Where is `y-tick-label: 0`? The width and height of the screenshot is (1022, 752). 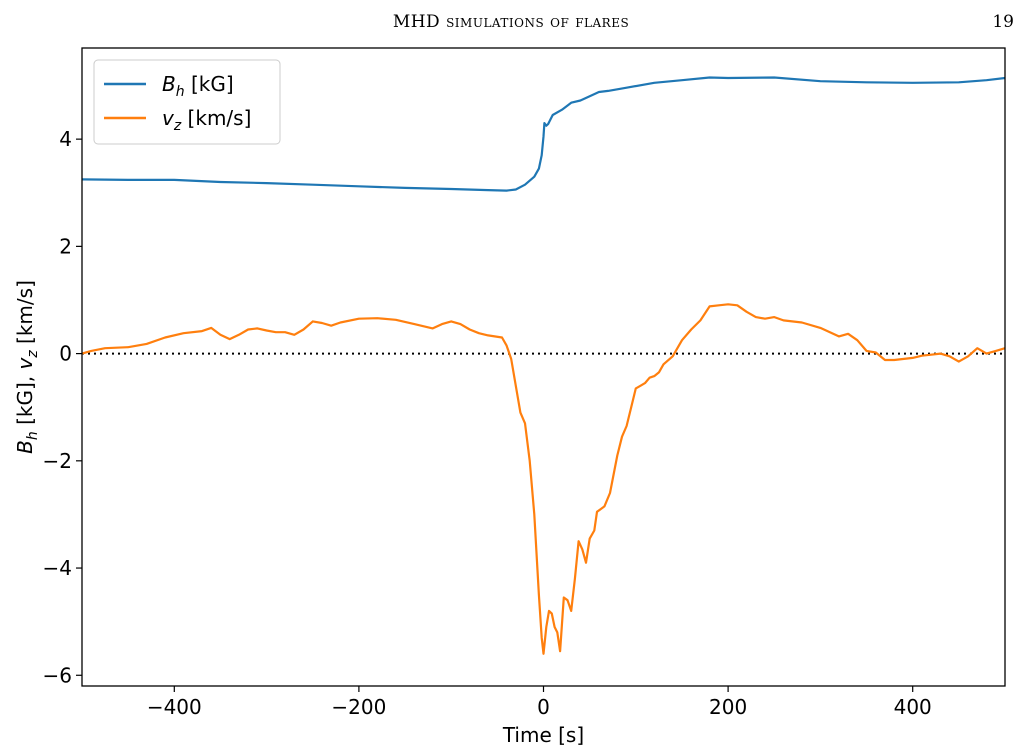 y-tick-label: 0 is located at coordinates (65, 354).